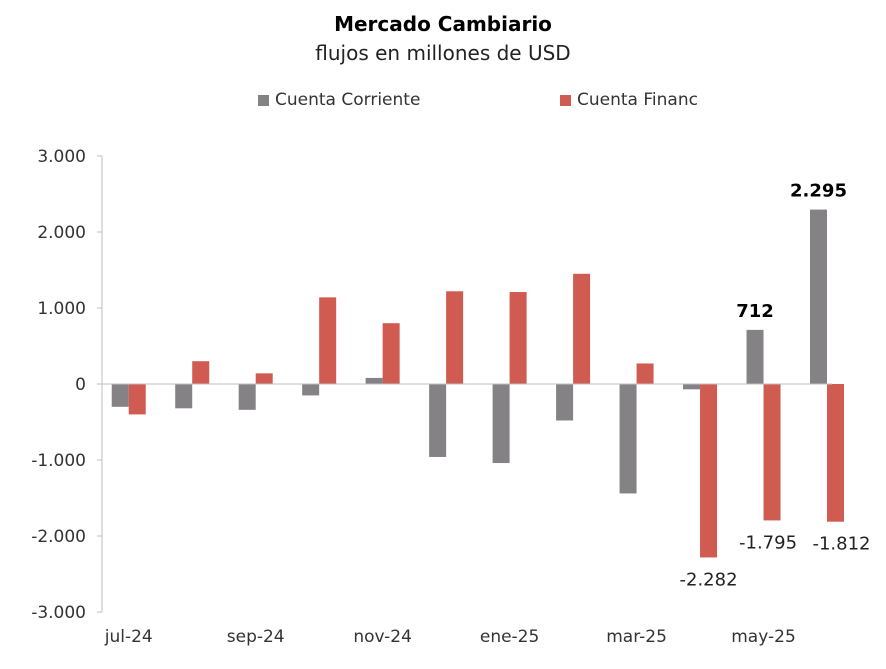 The image size is (886, 669). Describe the element at coordinates (263, 100) in the screenshot. I see `legend-swatch-cuenta-corriente` at that location.